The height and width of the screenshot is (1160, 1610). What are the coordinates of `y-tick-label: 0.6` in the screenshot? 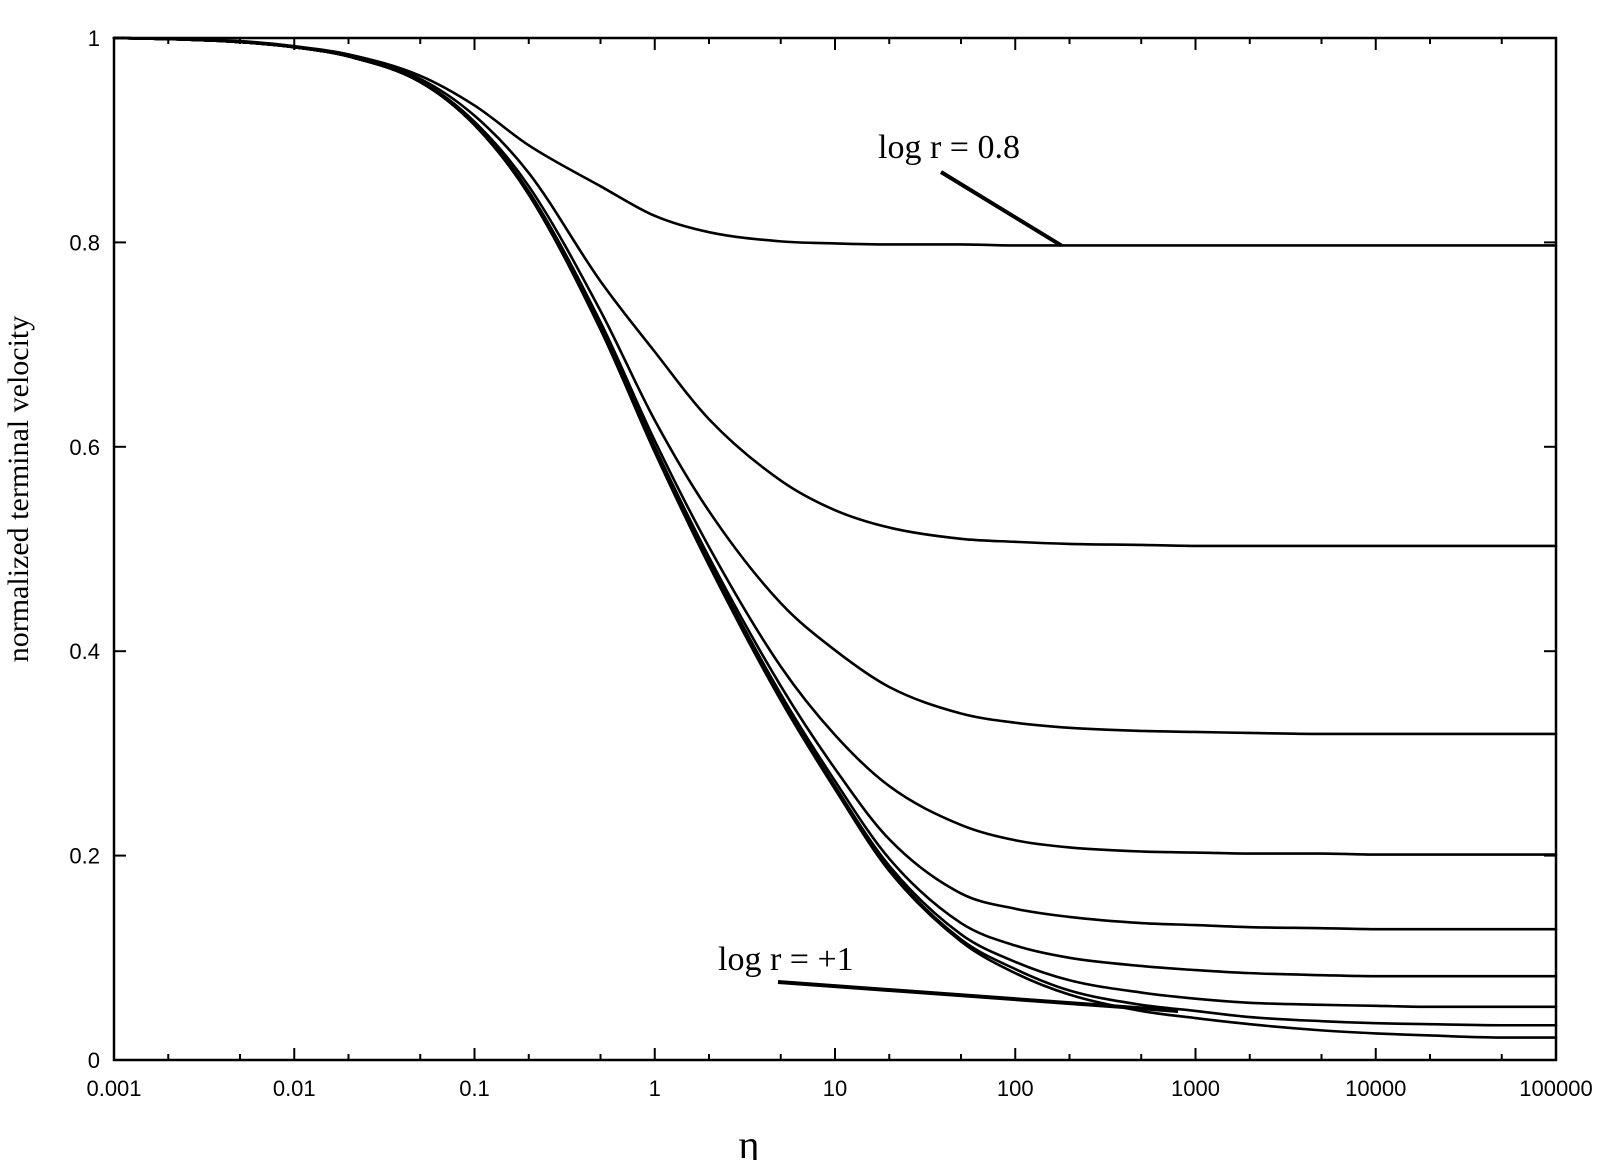 It's located at (84, 447).